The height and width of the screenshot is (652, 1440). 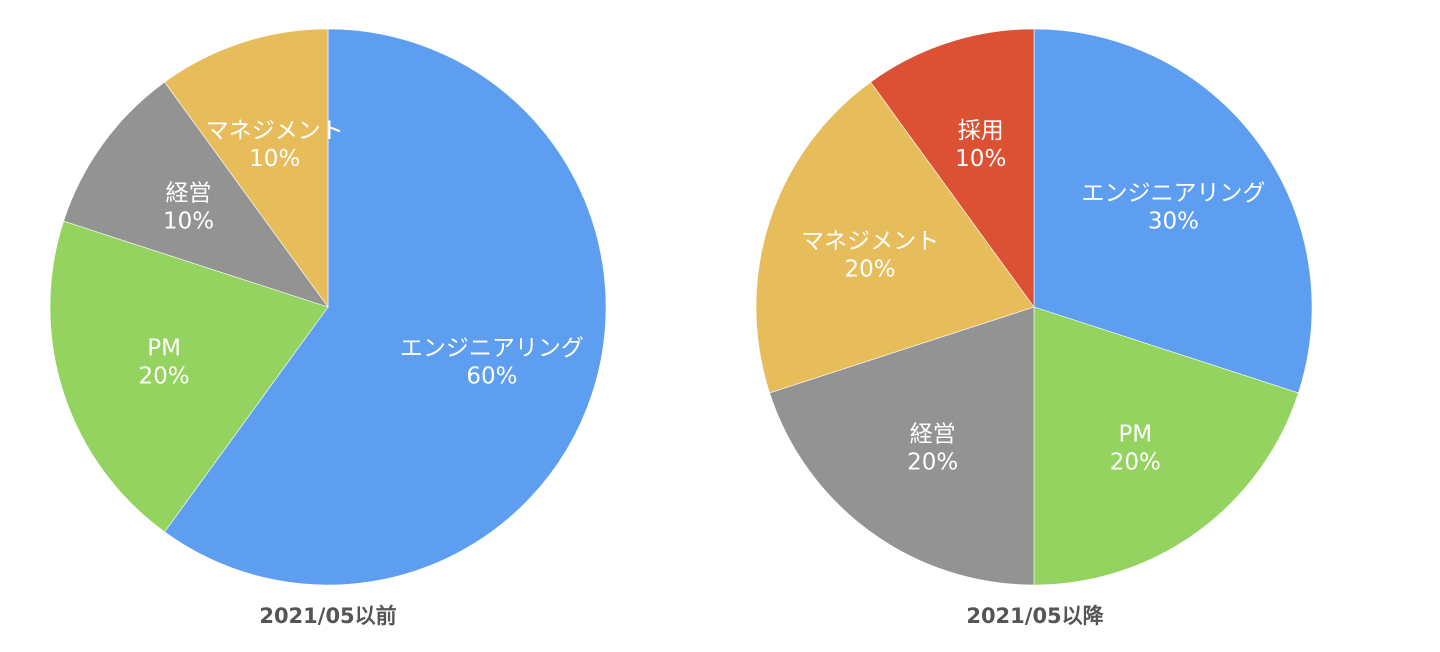 What do you see at coordinates (188, 222) in the screenshot?
I see `slice-value-executive: 10%` at bounding box center [188, 222].